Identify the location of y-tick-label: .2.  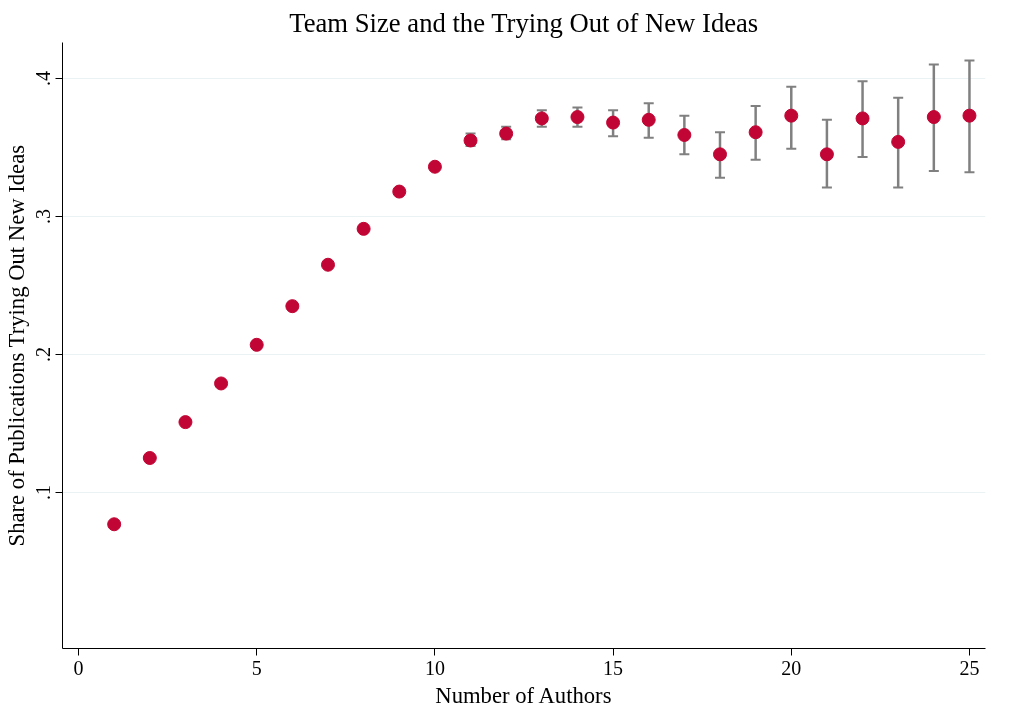
(43, 354).